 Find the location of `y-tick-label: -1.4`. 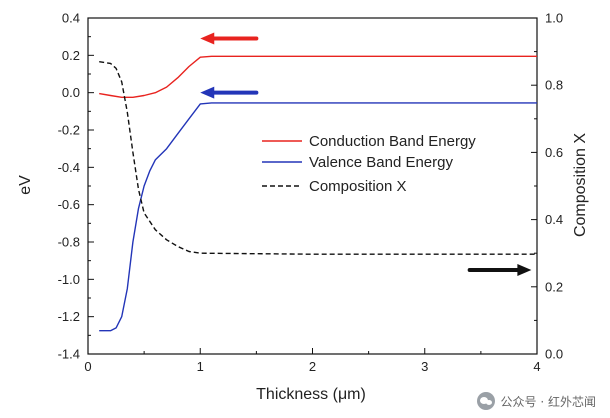

y-tick-label: -1.4 is located at coordinates (69, 354).